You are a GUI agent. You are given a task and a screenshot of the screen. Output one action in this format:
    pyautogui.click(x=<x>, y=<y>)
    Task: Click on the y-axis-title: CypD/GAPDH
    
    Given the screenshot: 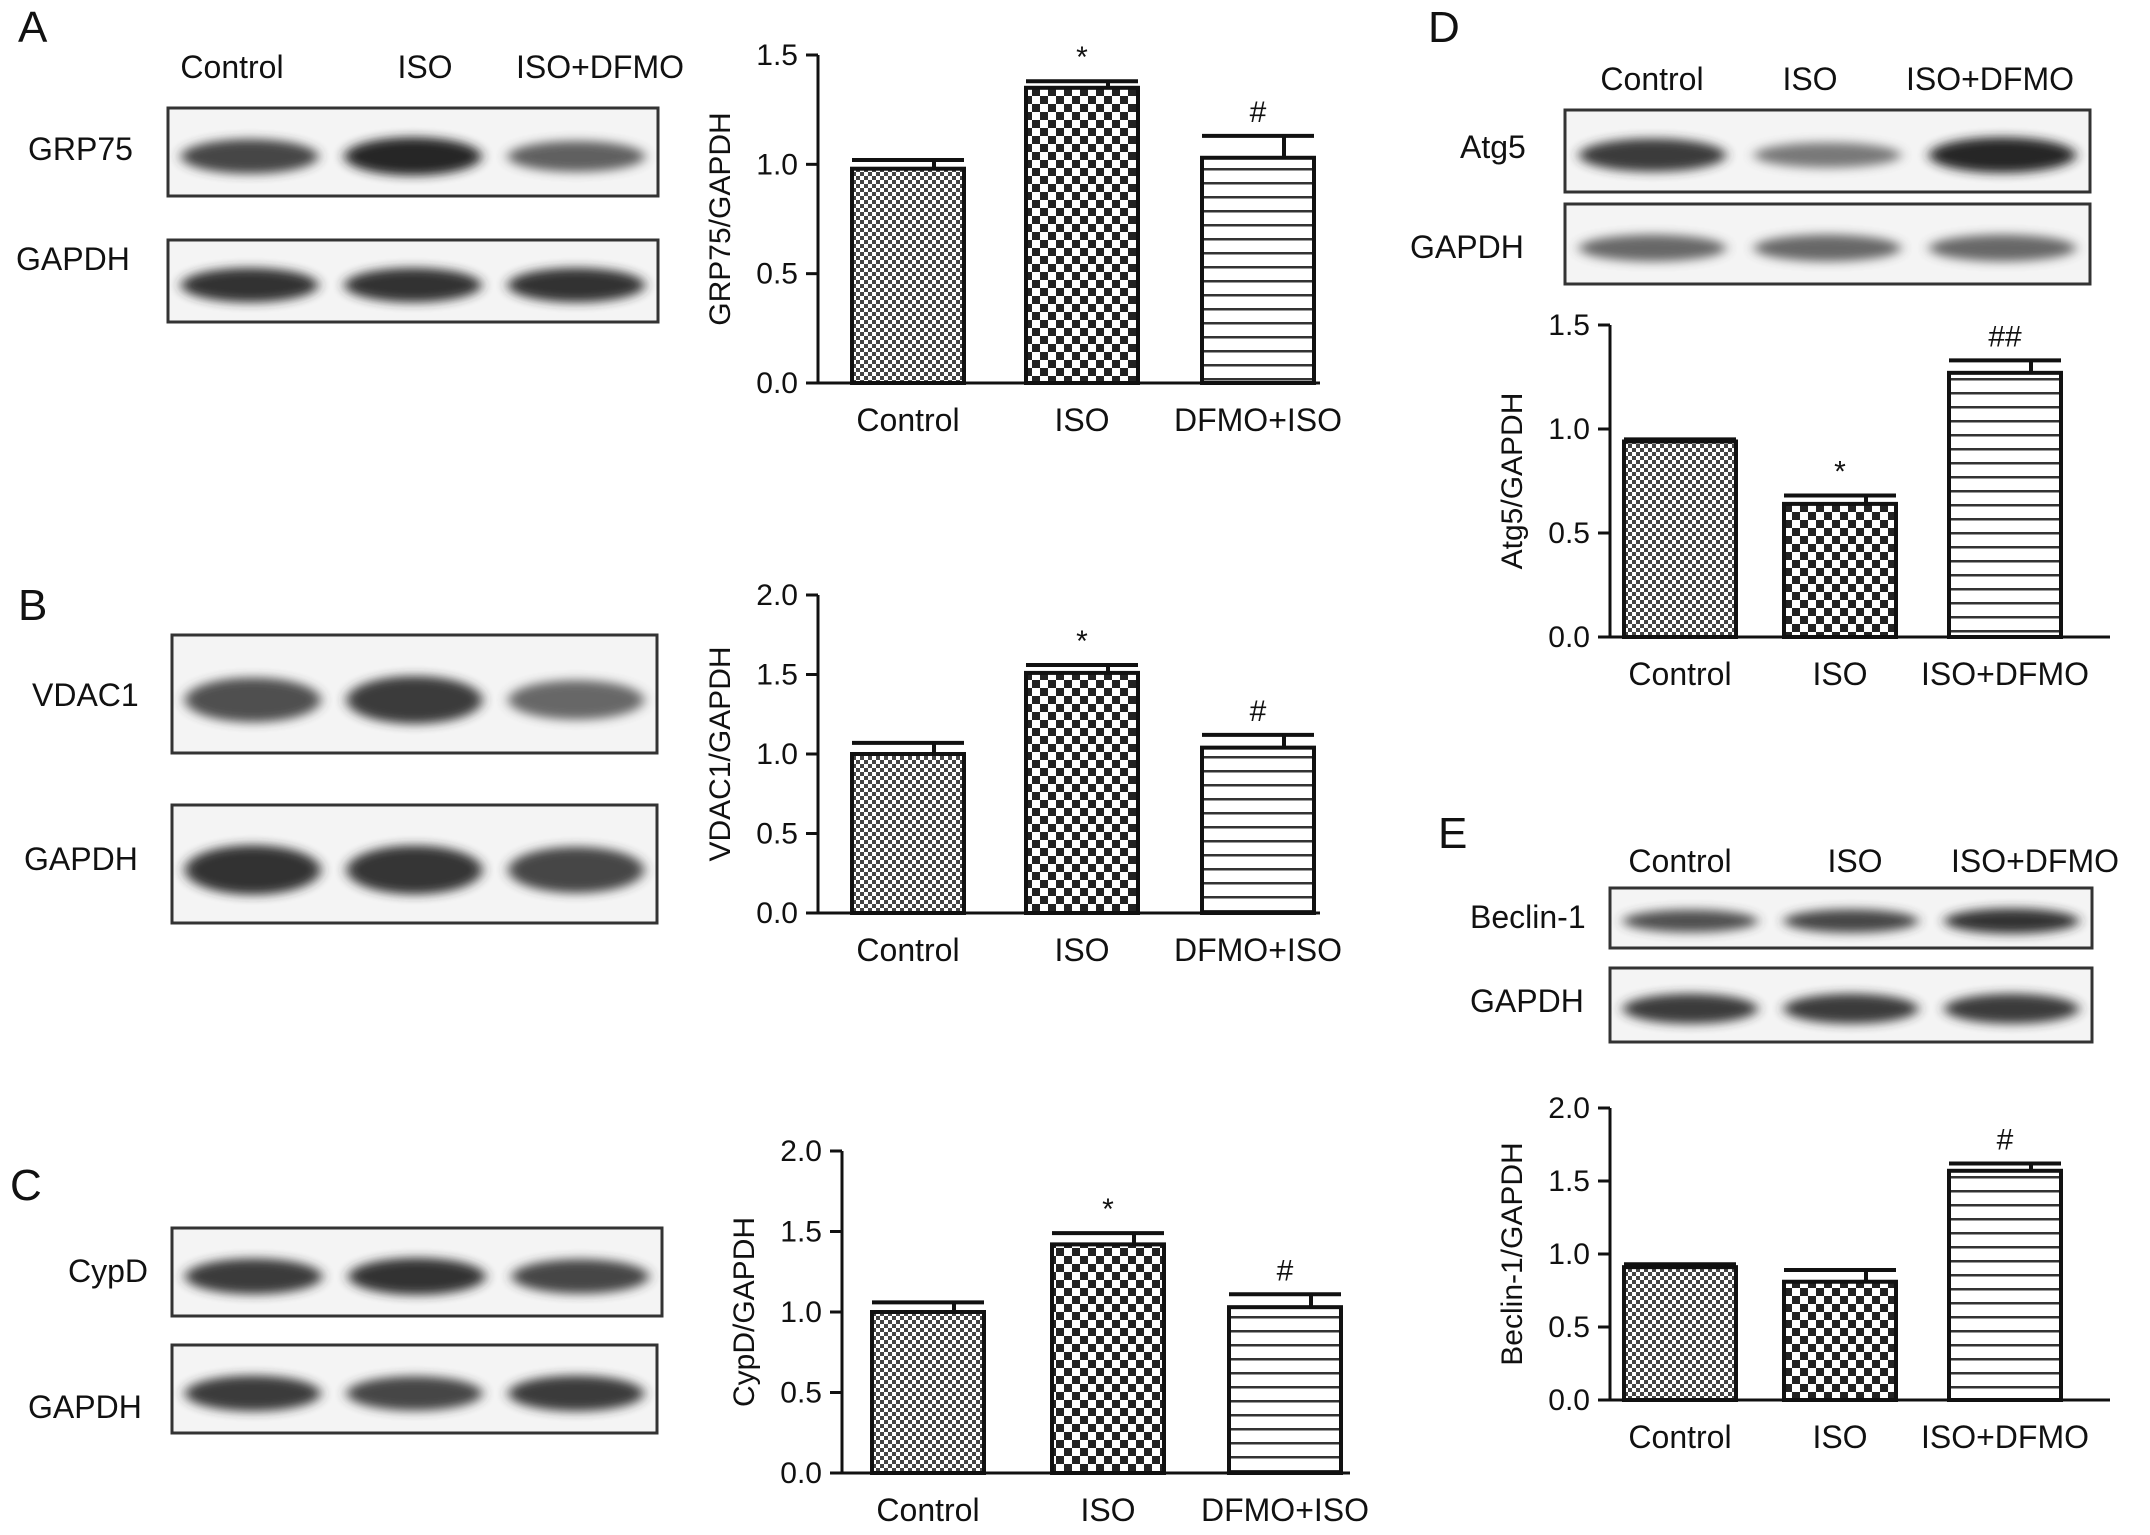 What is the action you would take?
    pyautogui.click(x=744, y=1312)
    